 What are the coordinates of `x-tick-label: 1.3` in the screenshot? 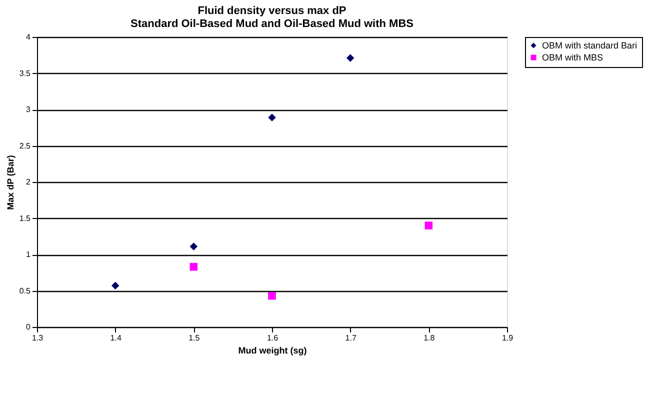 It's located at (38, 338).